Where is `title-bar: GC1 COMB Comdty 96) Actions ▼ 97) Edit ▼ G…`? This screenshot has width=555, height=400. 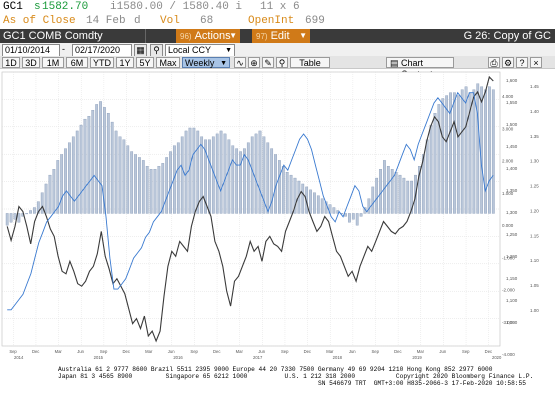
title-bar: GC1 COMB Comdty 96) Actions ▼ 97) Edit ▼ G… is located at coordinates (277, 36).